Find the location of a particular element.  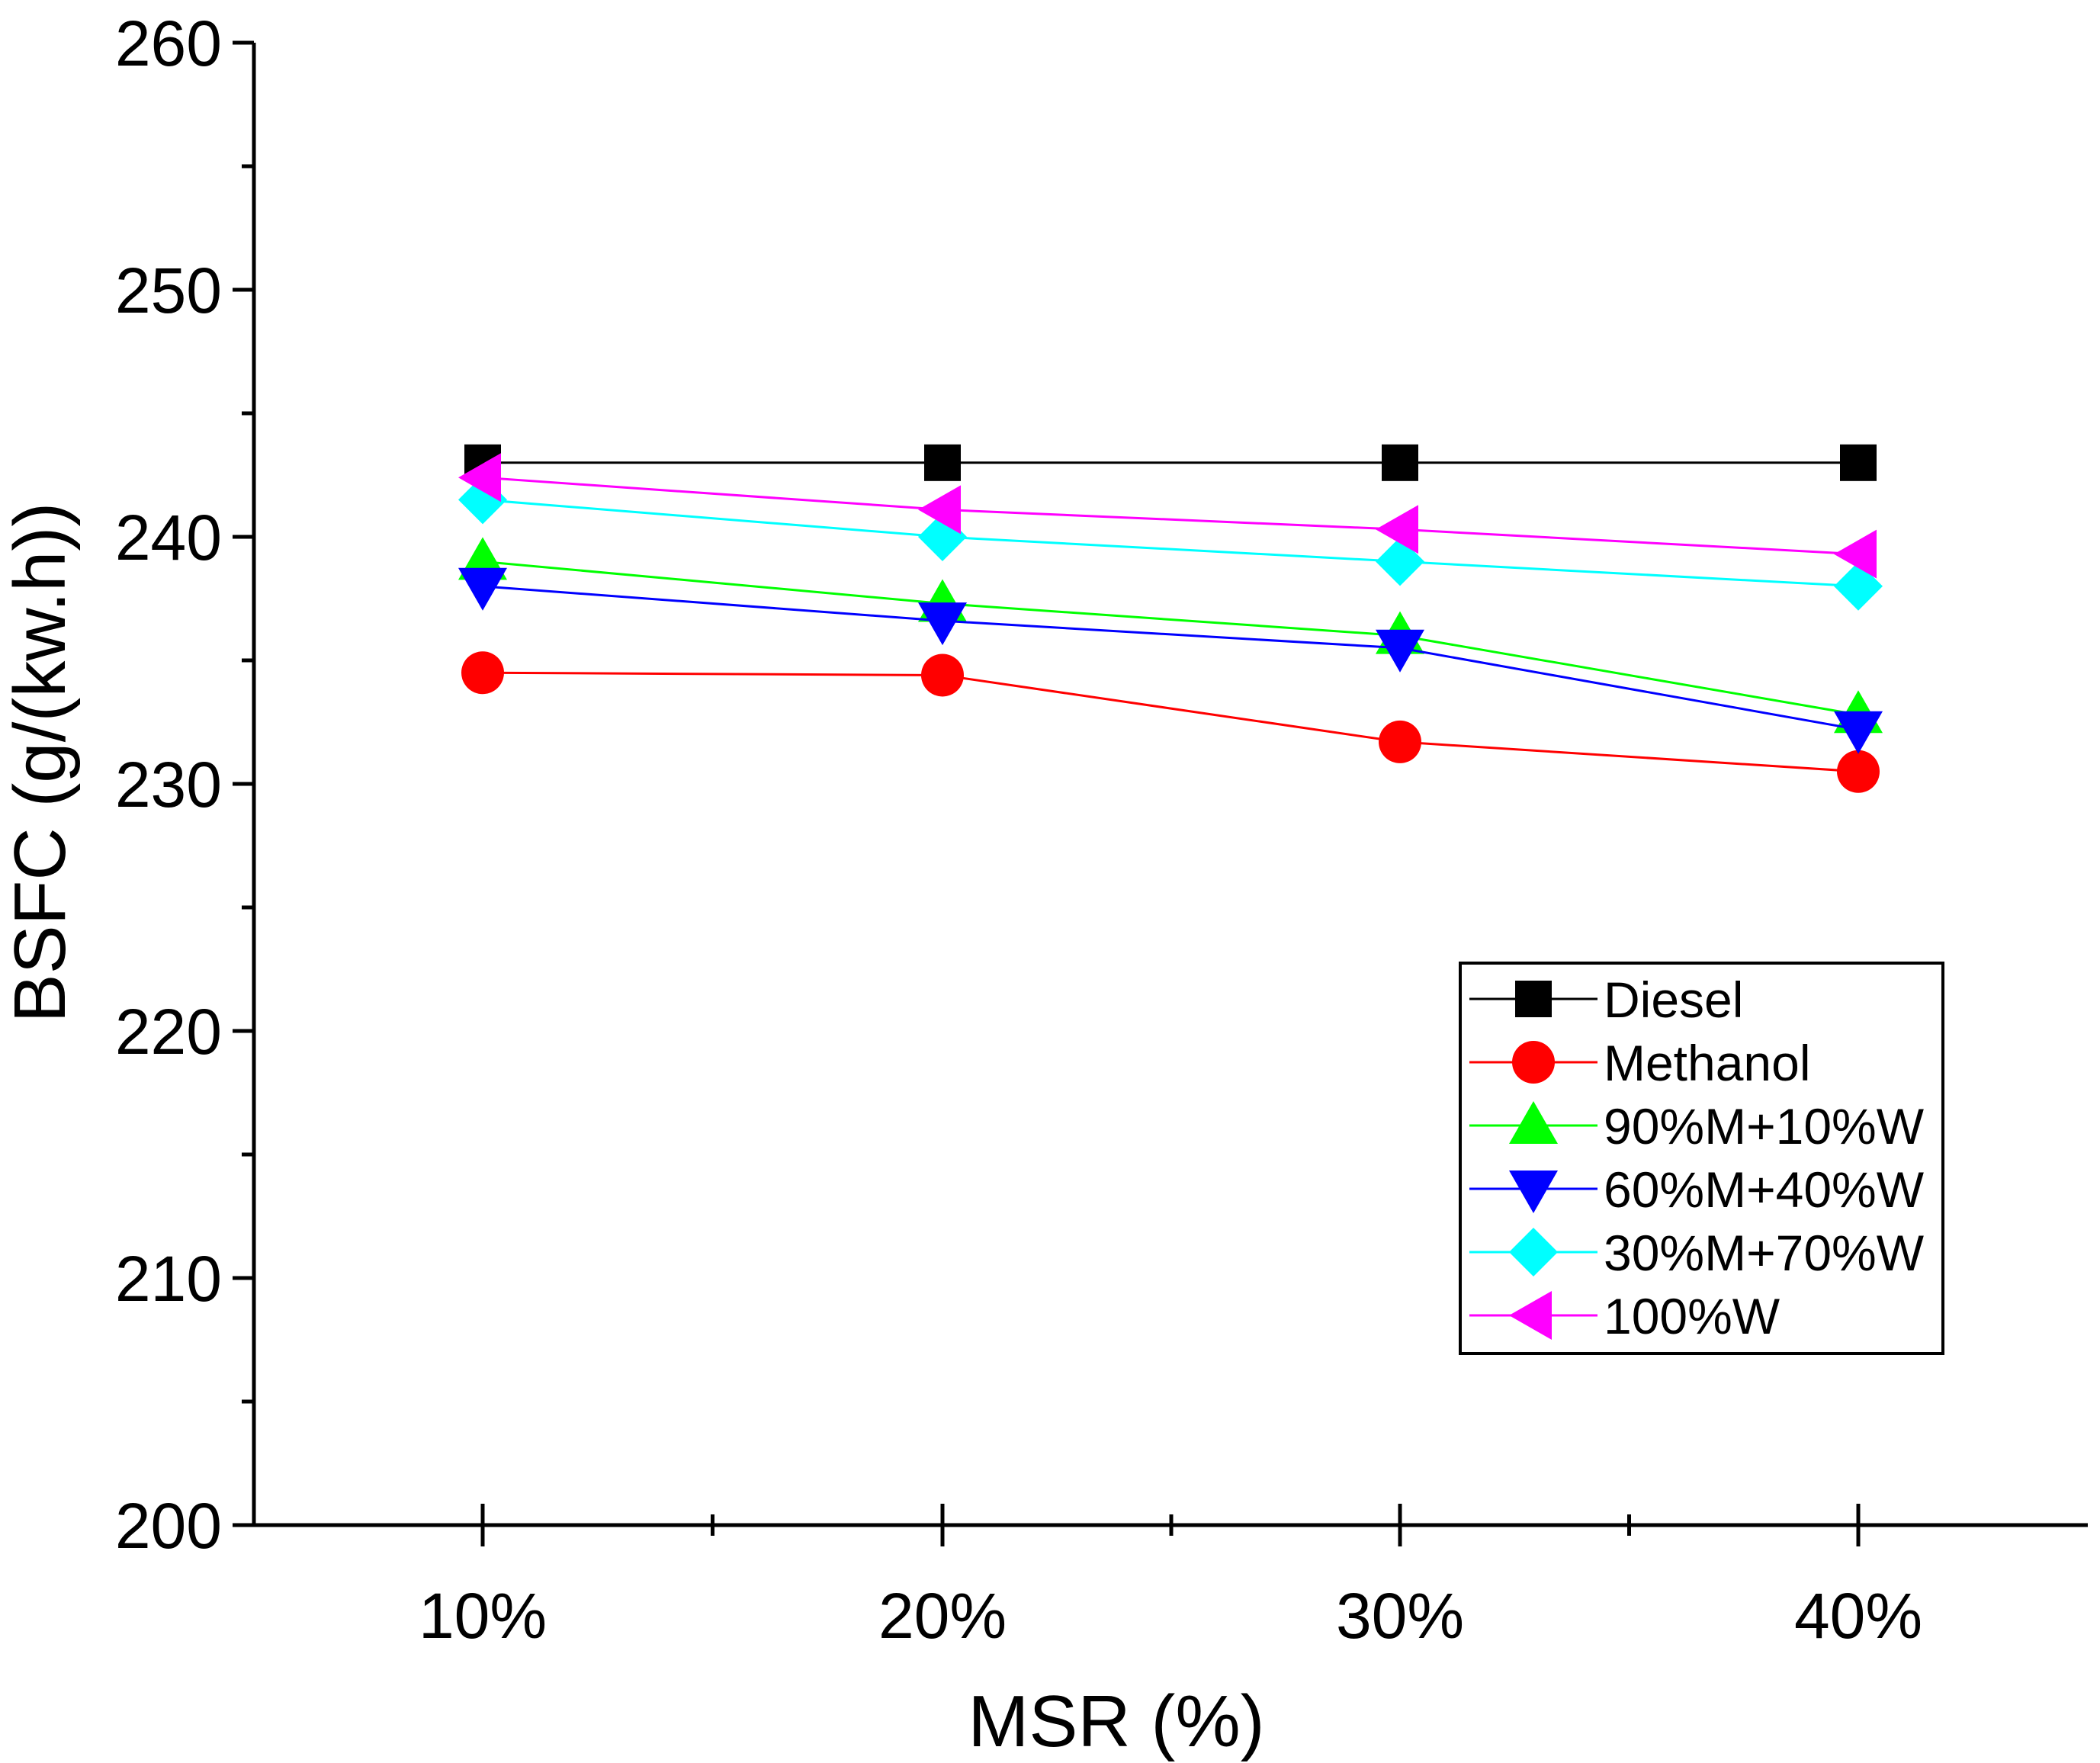

series-Methanol is located at coordinates (1170, 722).